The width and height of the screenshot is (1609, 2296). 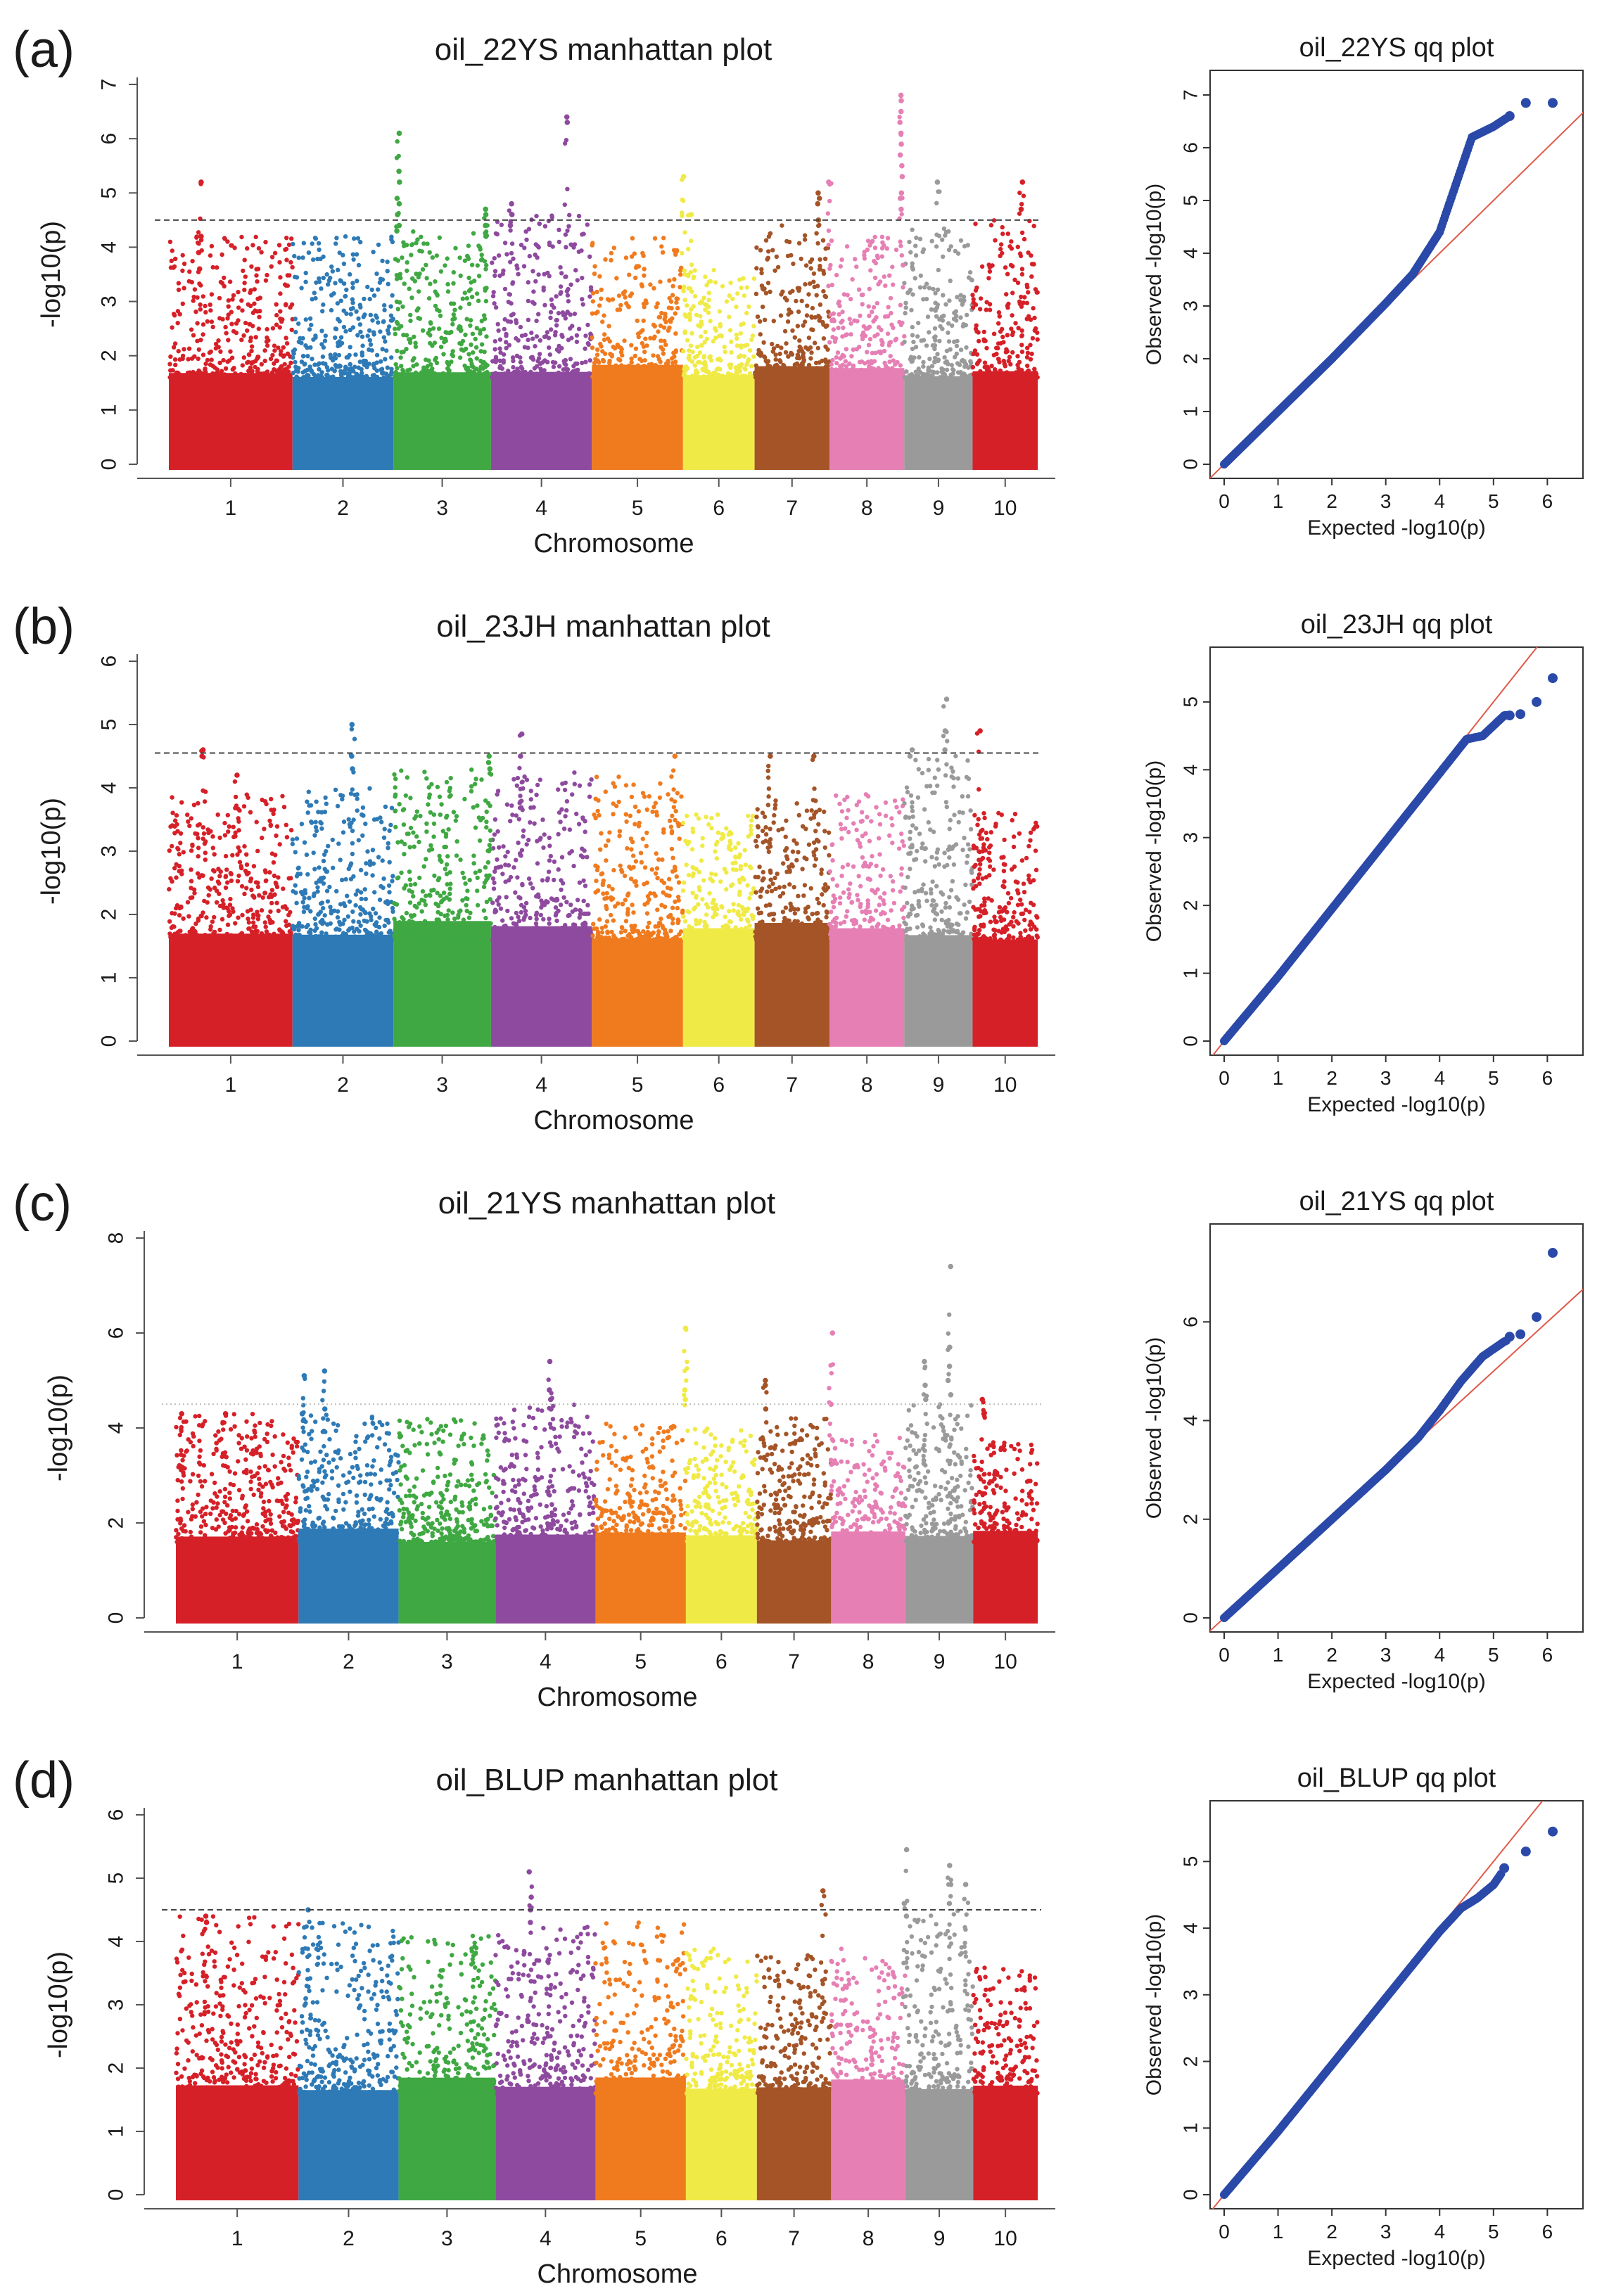 I want to click on snp-dense-band, so click(x=718, y=423).